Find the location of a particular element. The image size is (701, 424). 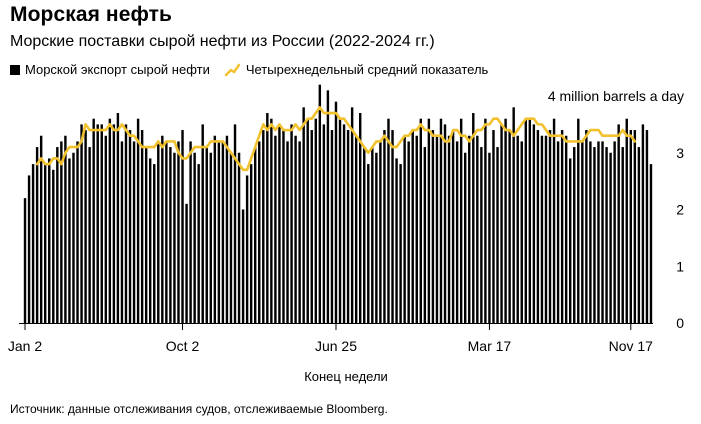

legend-bar-label: Морской экспорт сырой нефти is located at coordinates (117, 69).